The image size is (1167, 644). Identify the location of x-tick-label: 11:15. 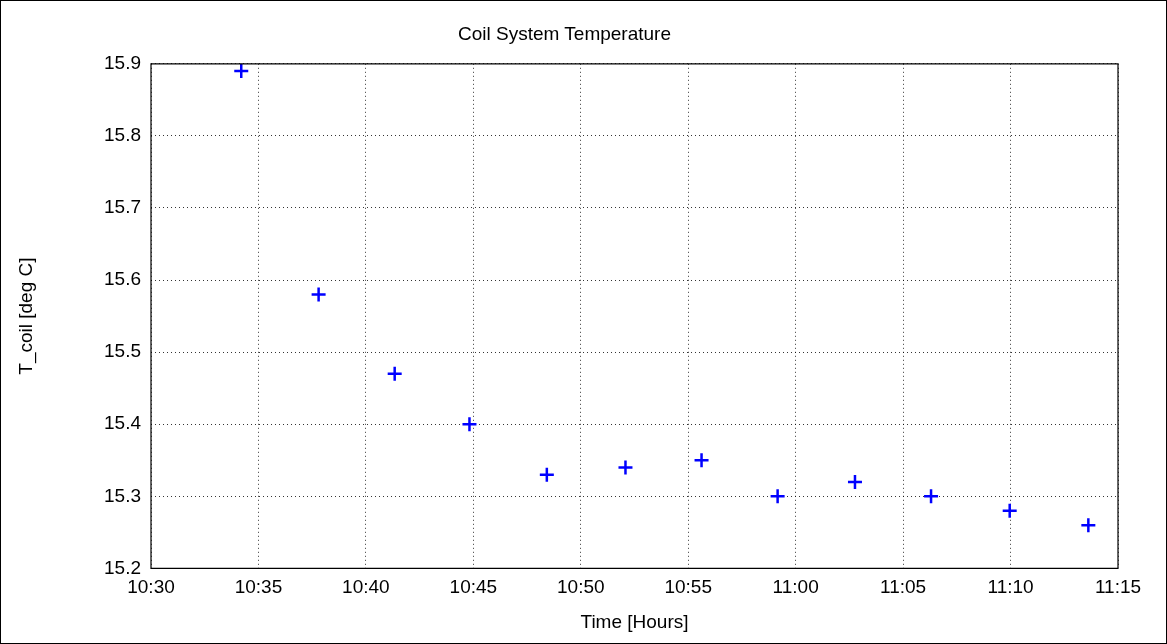
(1118, 587).